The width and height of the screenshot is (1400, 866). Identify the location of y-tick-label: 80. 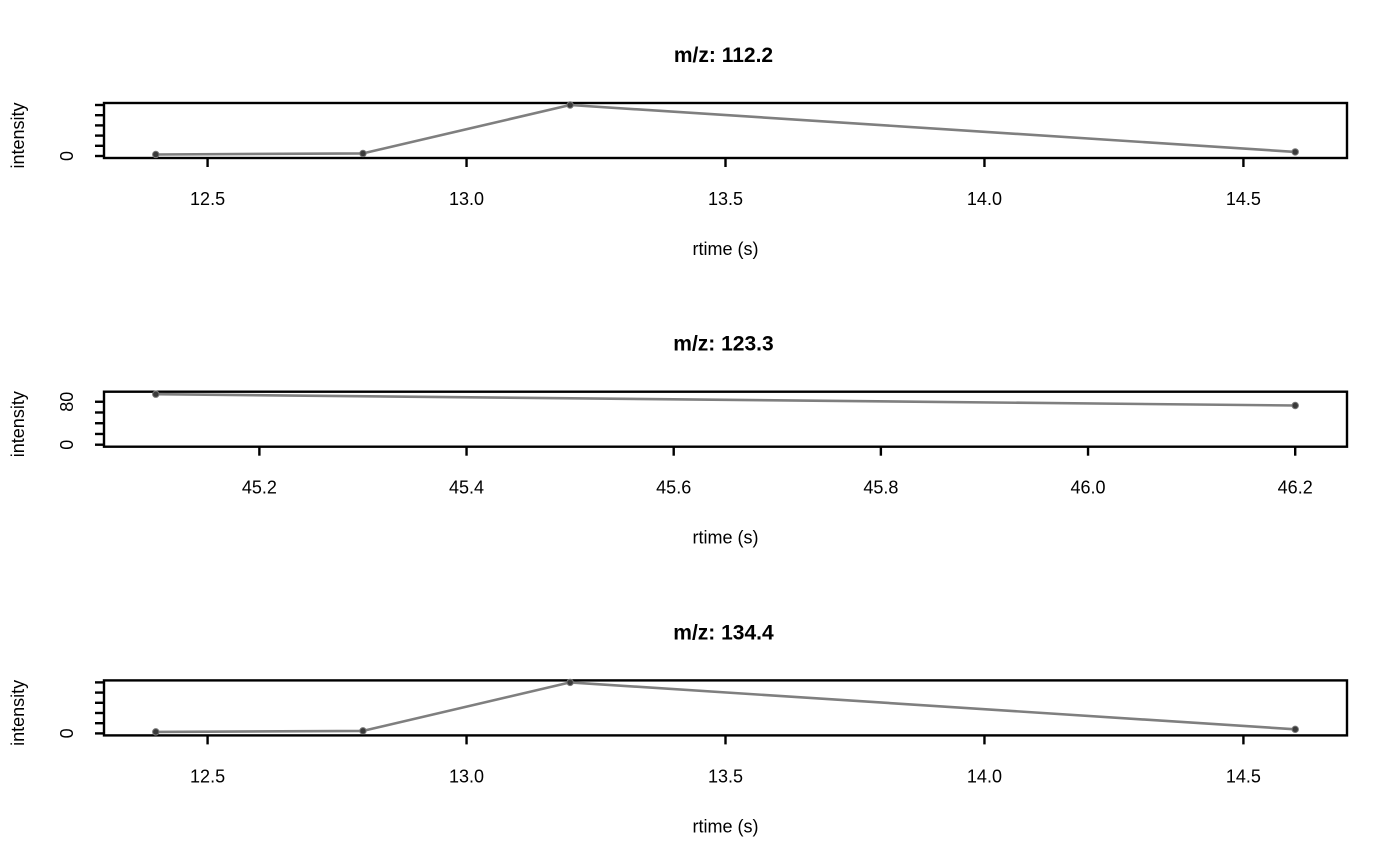
(67, 402).